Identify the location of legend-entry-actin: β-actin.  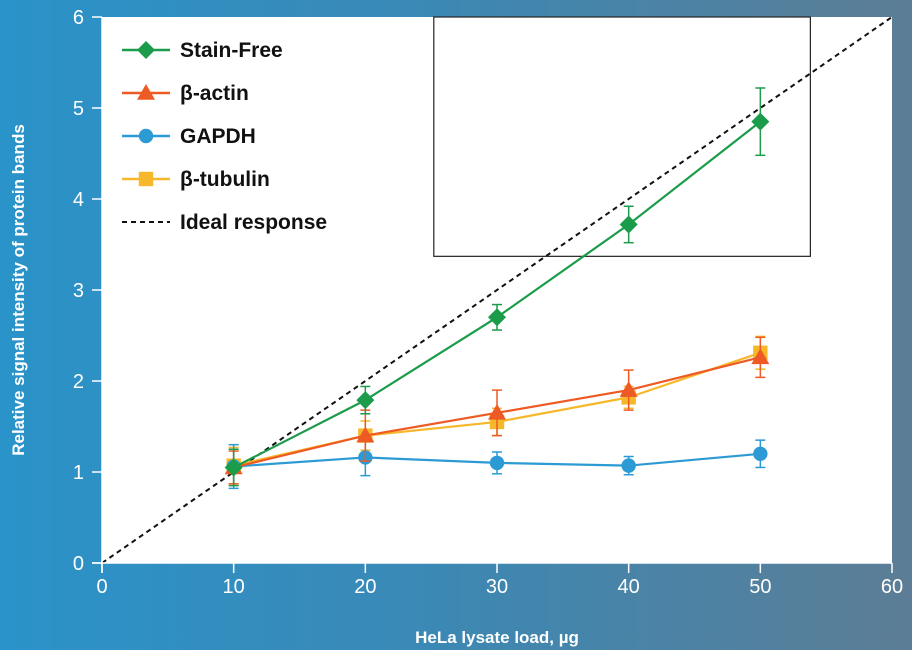
(185, 93).